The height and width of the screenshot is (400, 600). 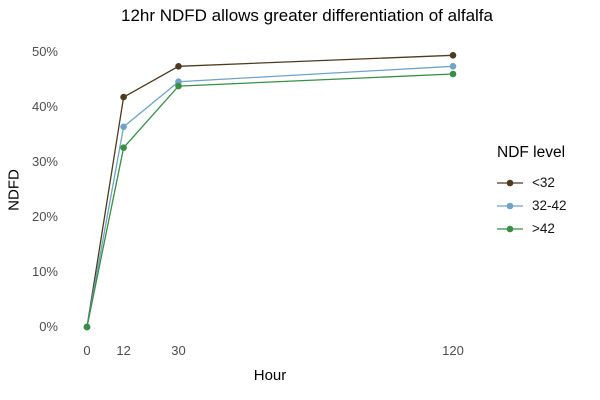 What do you see at coordinates (531, 152) in the screenshot?
I see `legend-title: NDF level` at bounding box center [531, 152].